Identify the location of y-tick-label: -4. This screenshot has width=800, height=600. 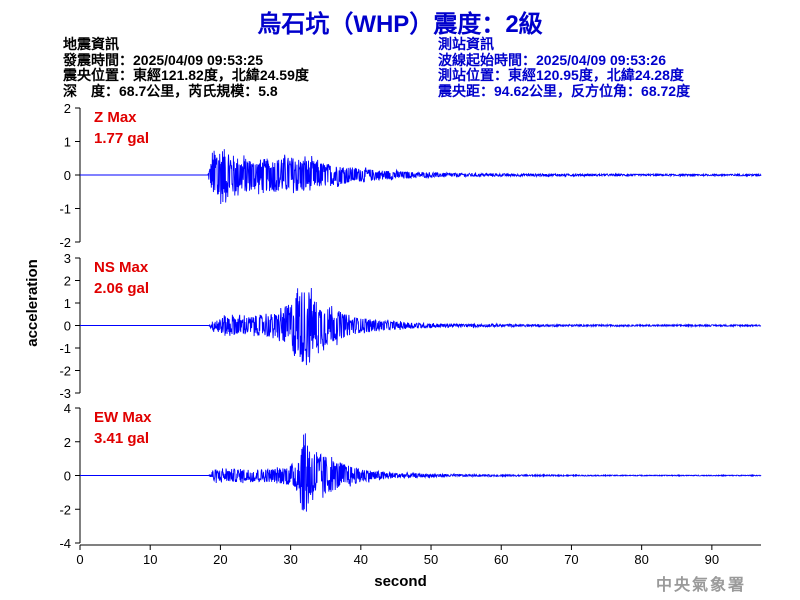
(65, 543).